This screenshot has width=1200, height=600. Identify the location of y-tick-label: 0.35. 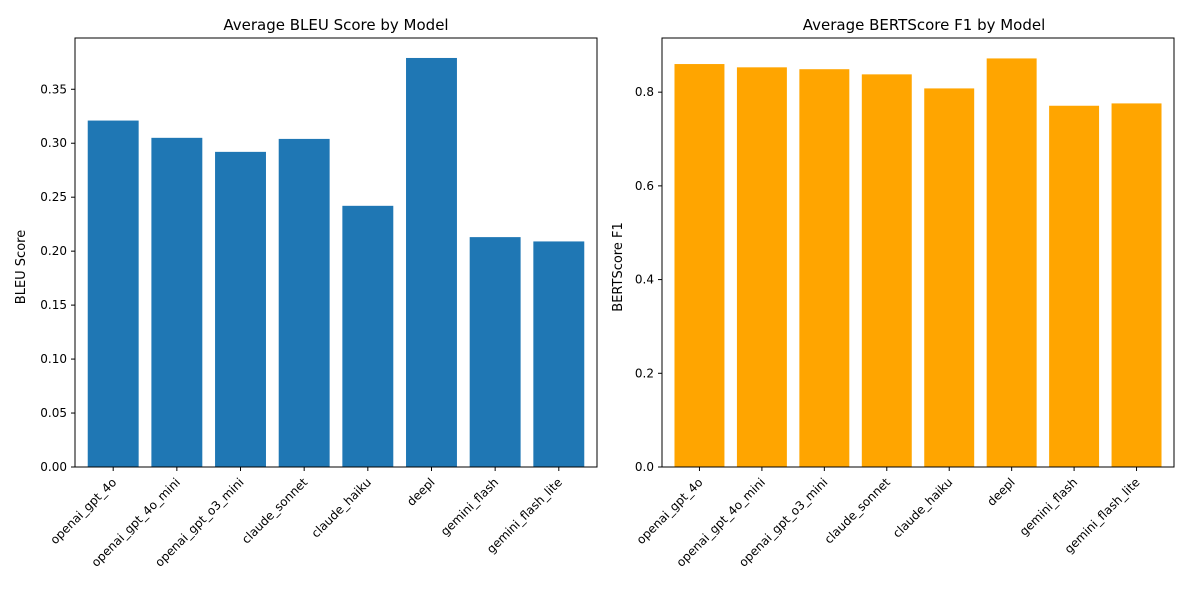
(53, 89).